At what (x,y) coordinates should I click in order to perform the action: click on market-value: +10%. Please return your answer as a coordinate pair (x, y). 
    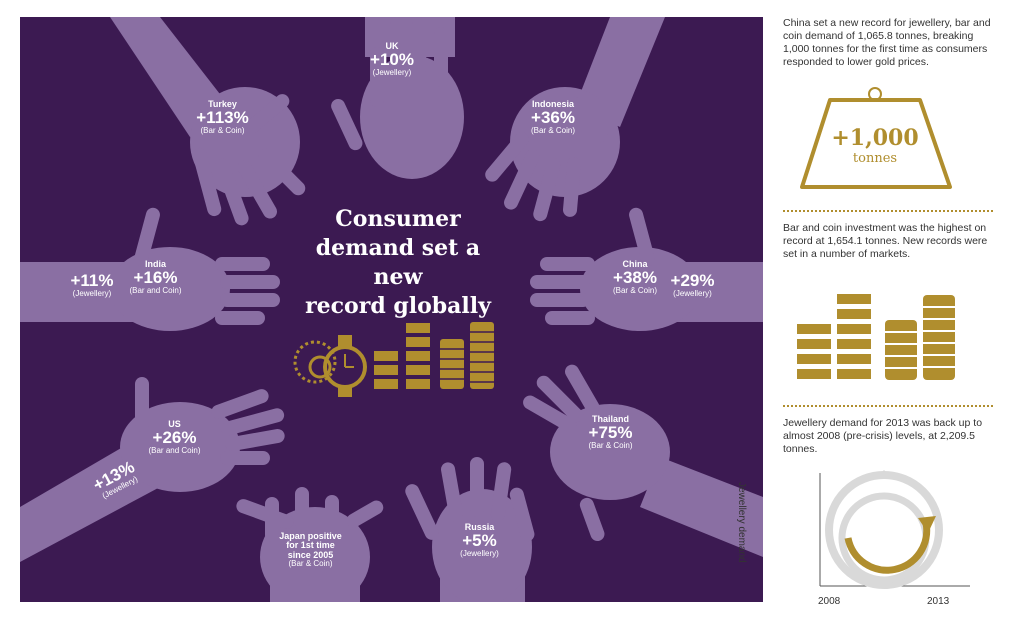
    Looking at the image, I should click on (392, 60).